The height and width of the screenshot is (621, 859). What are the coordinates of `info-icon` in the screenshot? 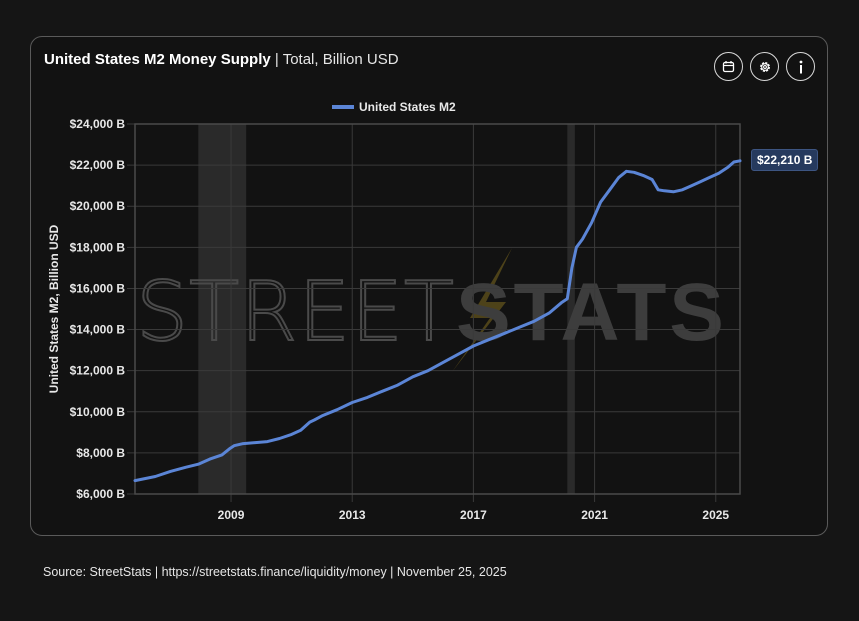 It's located at (800, 66).